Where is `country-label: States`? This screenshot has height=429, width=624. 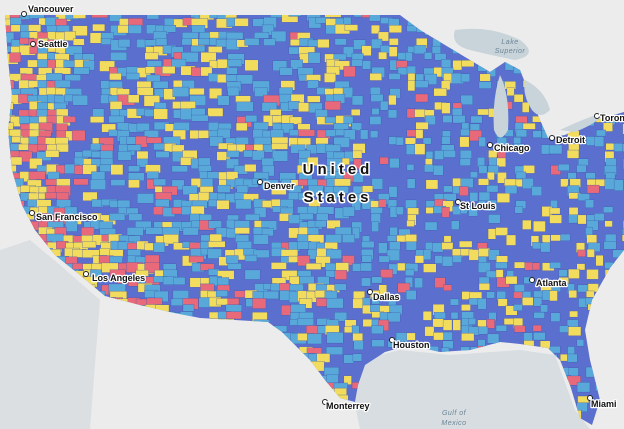
country-label: States is located at coordinates (337, 197).